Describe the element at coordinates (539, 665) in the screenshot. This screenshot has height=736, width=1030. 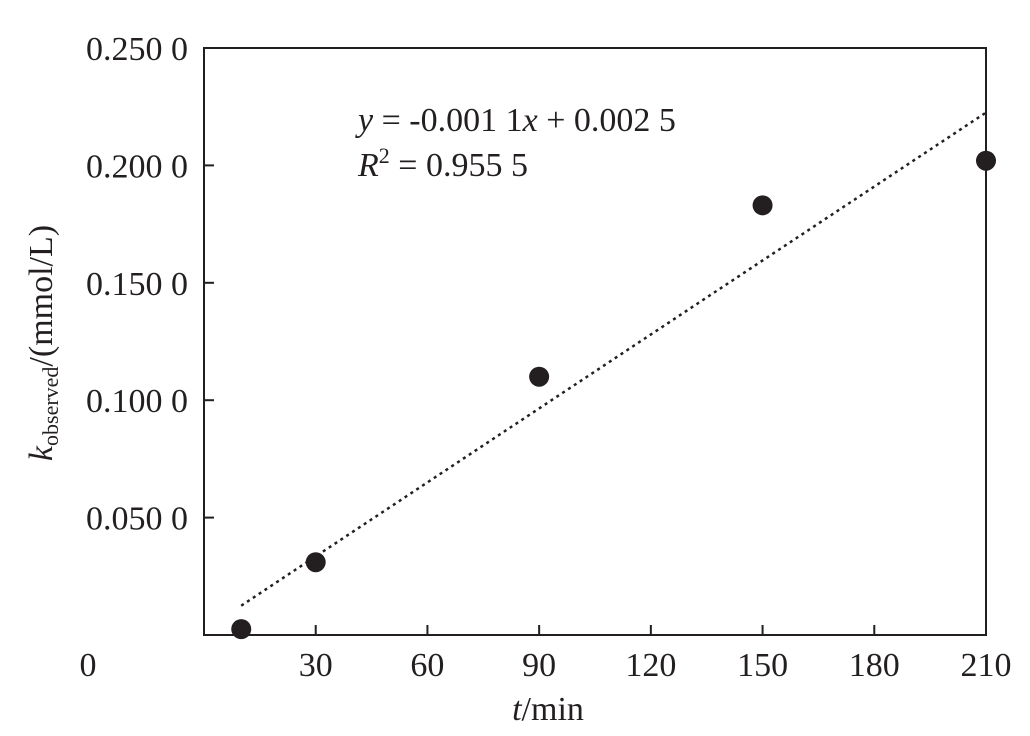
I see `x-tick-label: 90` at that location.